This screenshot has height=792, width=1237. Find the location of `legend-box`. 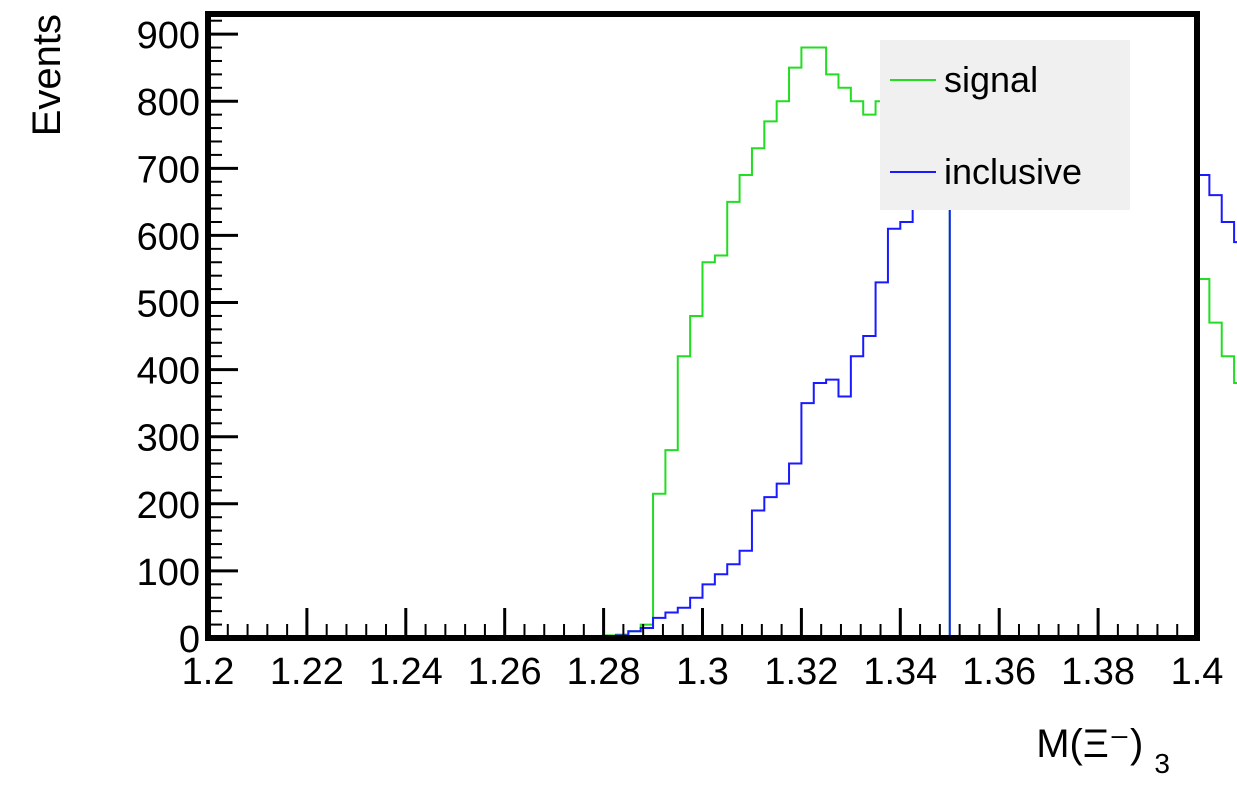

legend-box is located at coordinates (1005, 125).